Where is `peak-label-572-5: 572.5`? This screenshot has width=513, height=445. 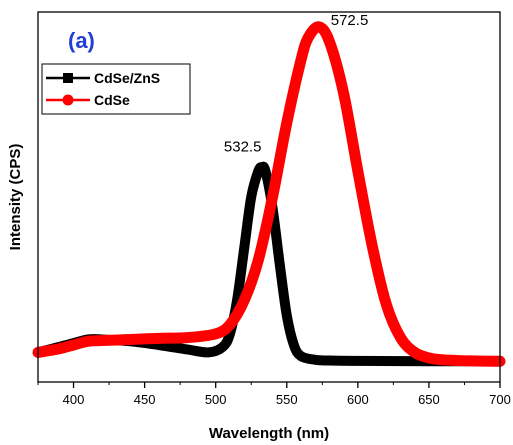 peak-label-572-5: 572.5 is located at coordinates (350, 20).